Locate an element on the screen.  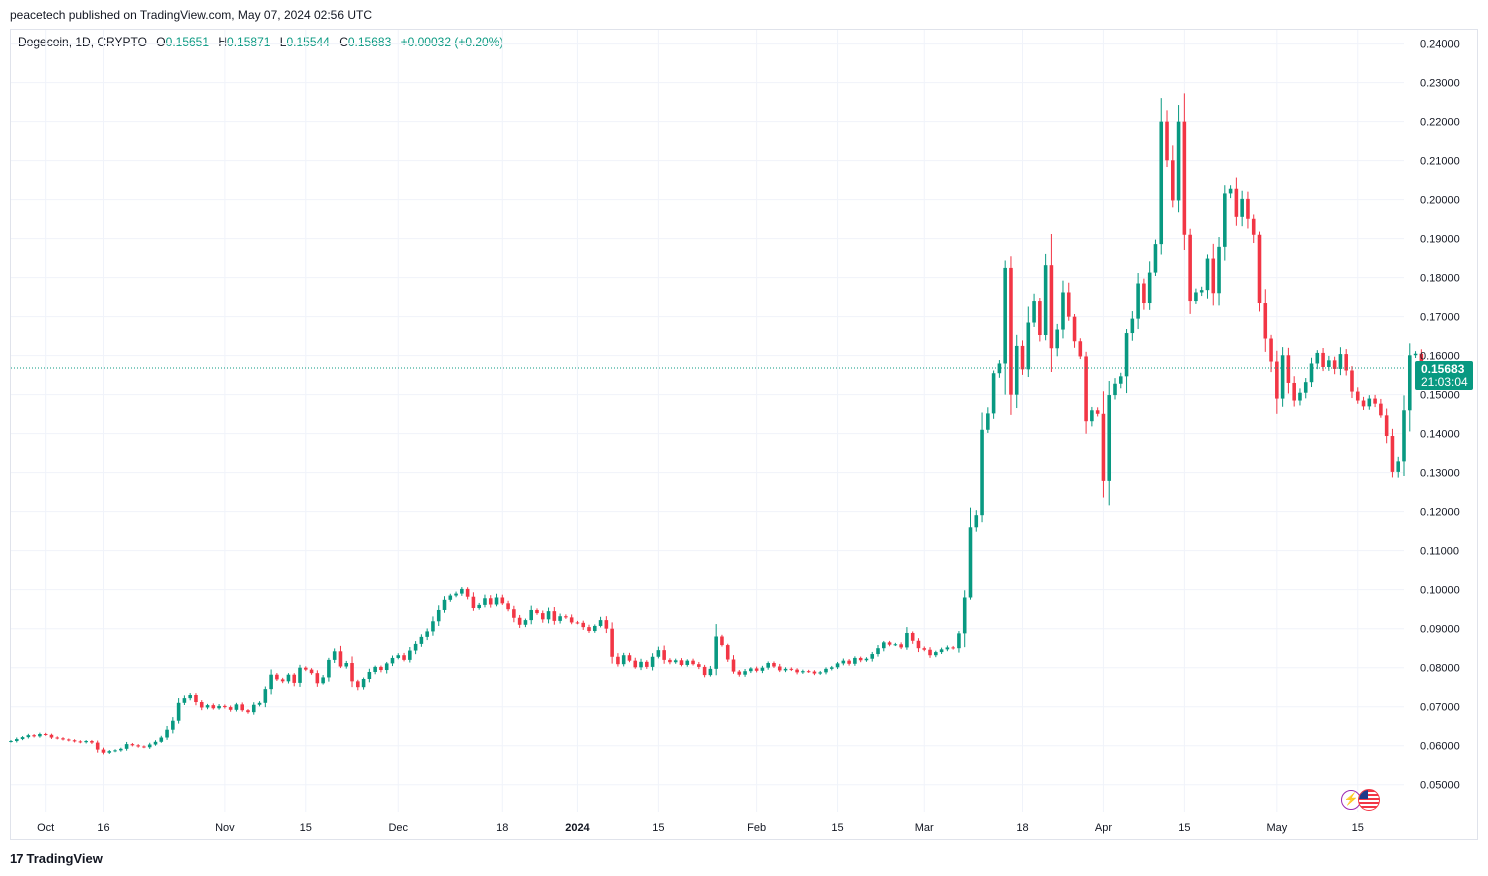
legend-symbol: Dogecoin, 1D, CRYPTO is located at coordinates (82, 42).